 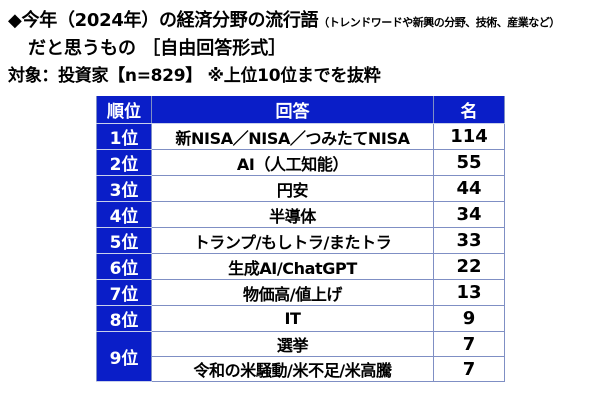 I want to click on chart-title-line2: だと思うもの ［自由回答形式］, so click(x=157, y=48).